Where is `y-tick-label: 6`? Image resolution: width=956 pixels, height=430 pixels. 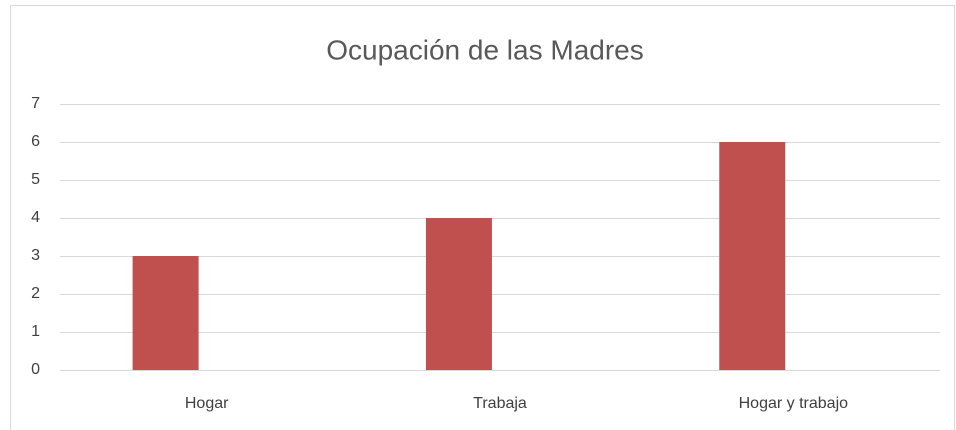 y-tick-label: 6 is located at coordinates (35, 141).